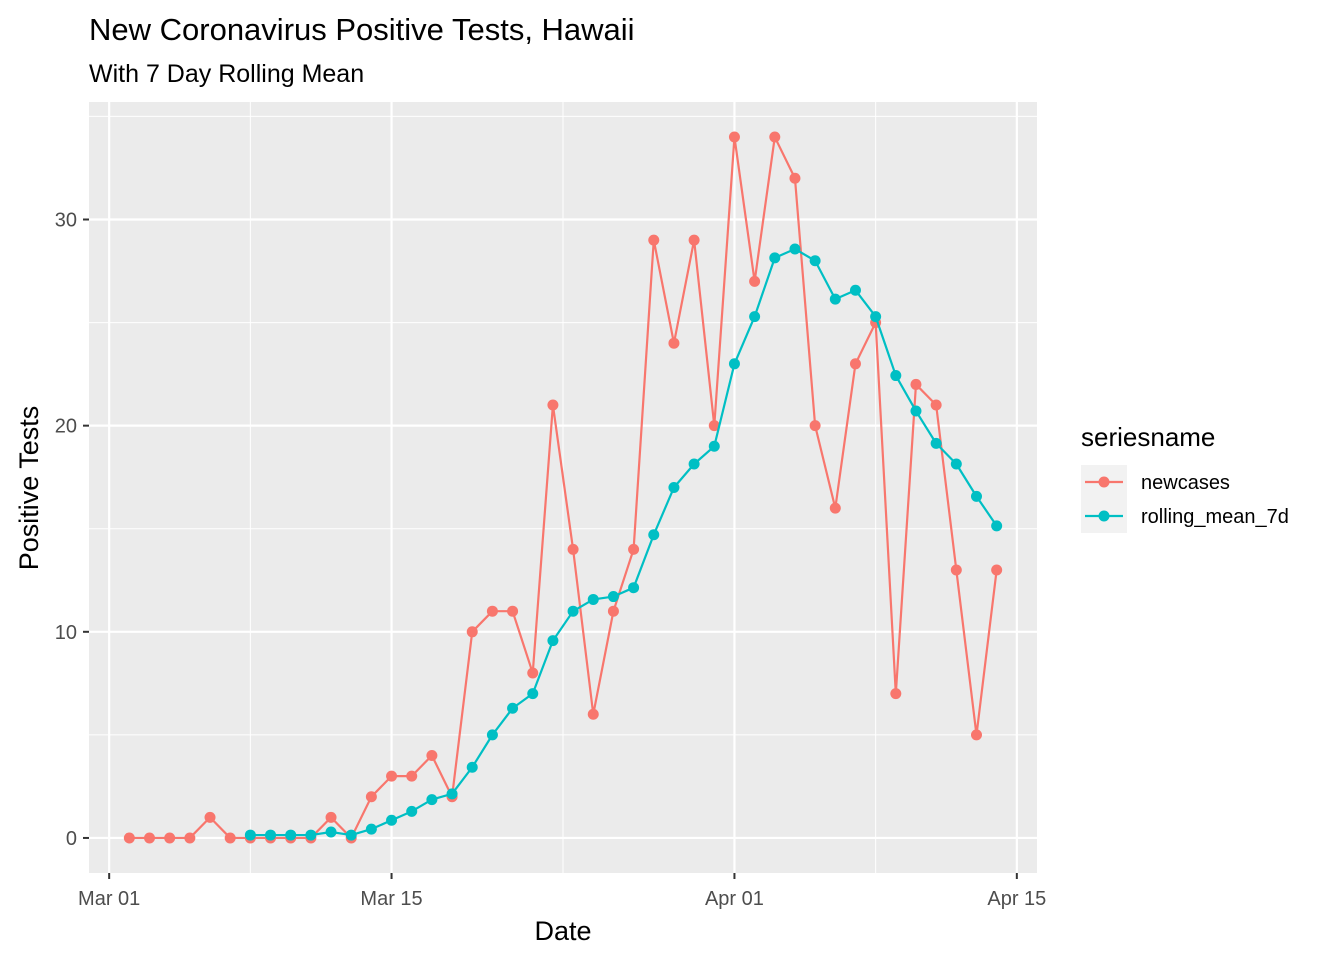 Image resolution: width=1344 pixels, height=960 pixels. I want to click on y-tick-label: 0, so click(71, 839).